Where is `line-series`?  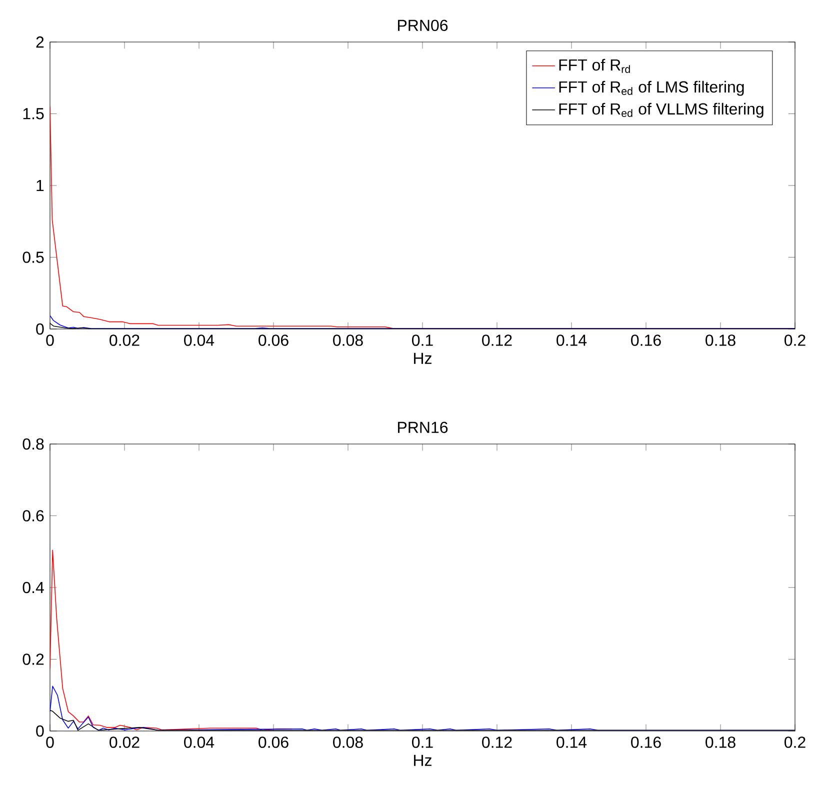
line-series is located at coordinates (423, 322).